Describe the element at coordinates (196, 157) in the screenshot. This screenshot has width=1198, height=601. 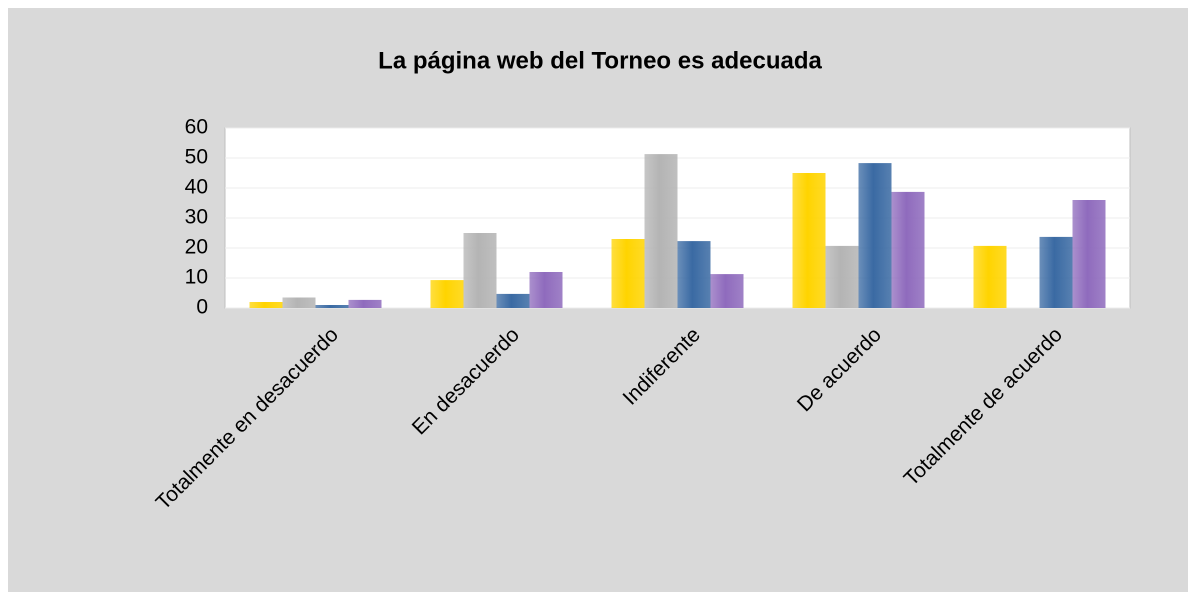
I see `y-tick-label: 50` at that location.